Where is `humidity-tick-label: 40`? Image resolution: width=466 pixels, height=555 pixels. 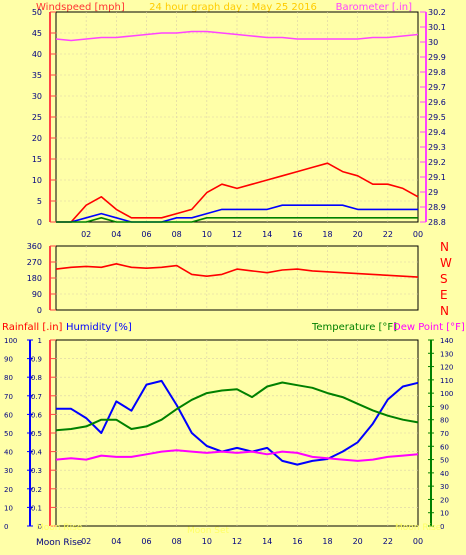
humidity-tick-label: 40 is located at coordinates (8, 453).